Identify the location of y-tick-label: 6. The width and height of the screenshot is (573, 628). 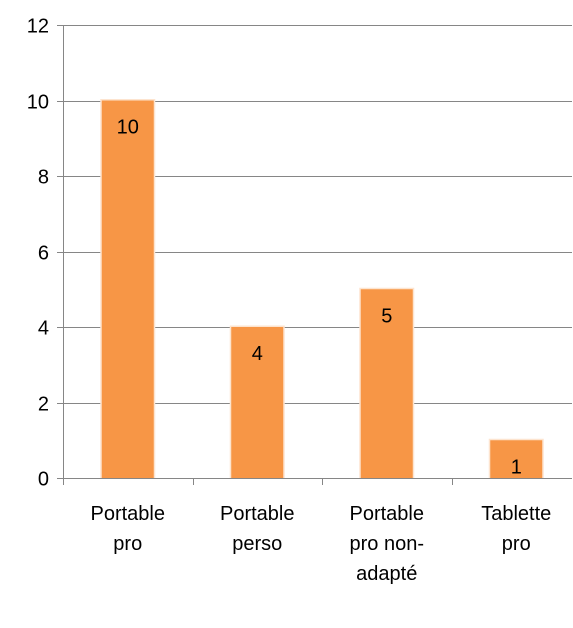
(43, 254).